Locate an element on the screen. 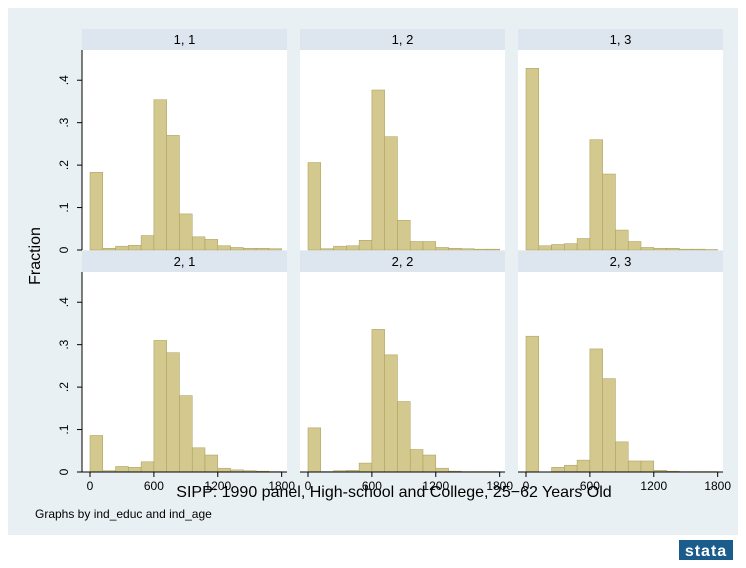 Image resolution: width=746 pixels, height=568 pixels. y-tick-label: .1 is located at coordinates (64, 207).